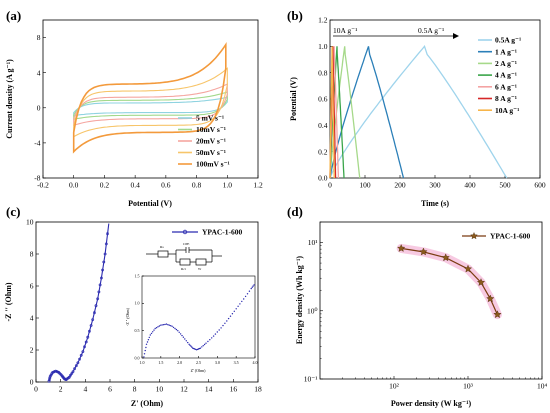 The width and height of the screenshot is (550, 413). What do you see at coordinates (396, 32) in the screenshot?
I see `panel-b-annotation: 10A g⁻¹ 0.5A g⁻¹` at bounding box center [396, 32].